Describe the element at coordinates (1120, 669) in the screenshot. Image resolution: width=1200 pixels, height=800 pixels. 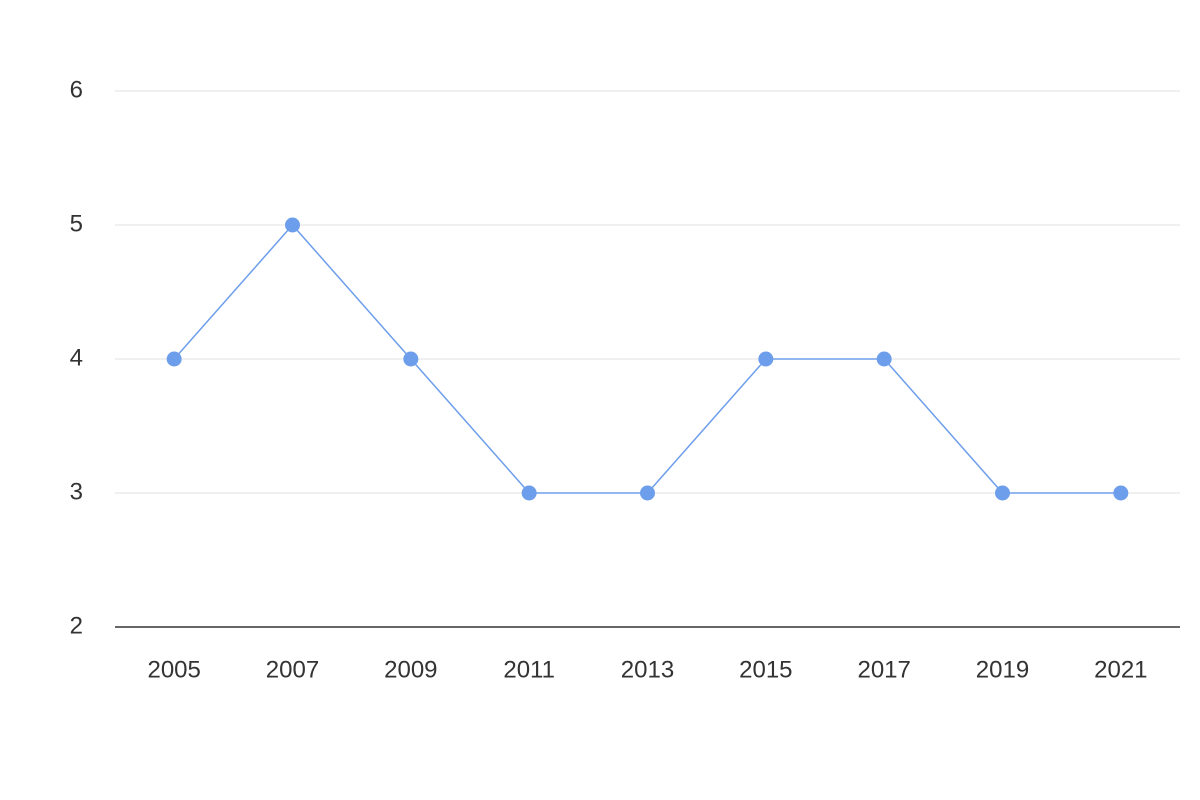
I see `x-tick-label: 2021` at that location.